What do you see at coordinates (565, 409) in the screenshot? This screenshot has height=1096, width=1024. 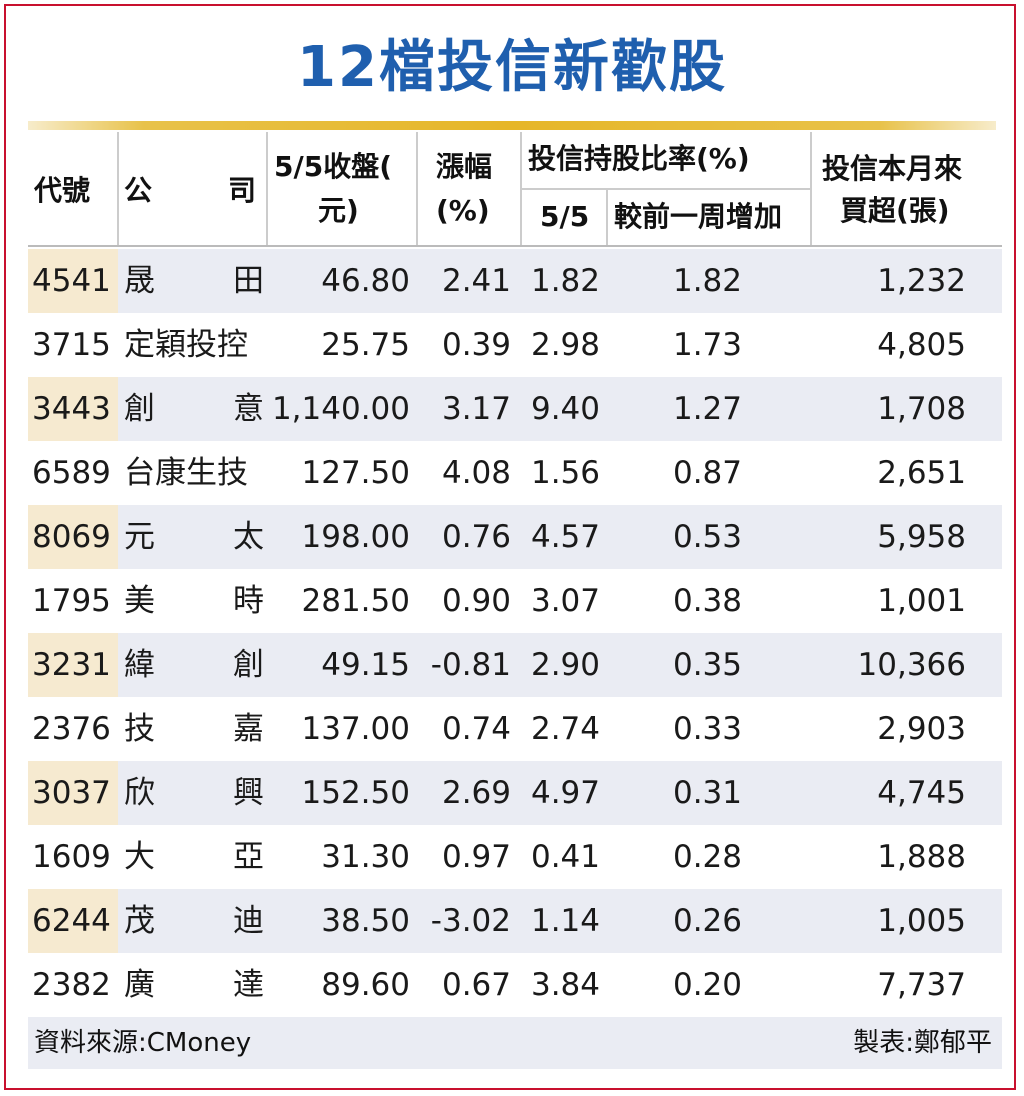 I see `holding-ratio: 9.40` at bounding box center [565, 409].